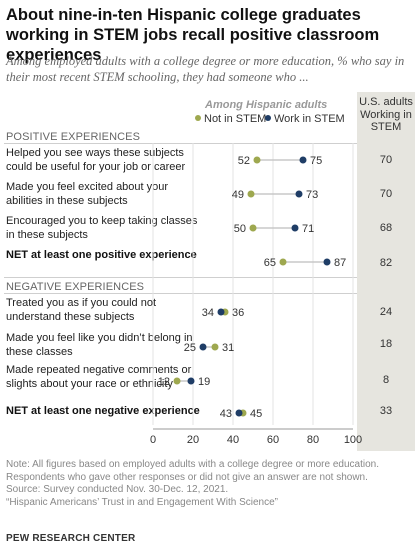  Describe the element at coordinates (233, 440) in the screenshot. I see `x-tick-label: 40` at that location.